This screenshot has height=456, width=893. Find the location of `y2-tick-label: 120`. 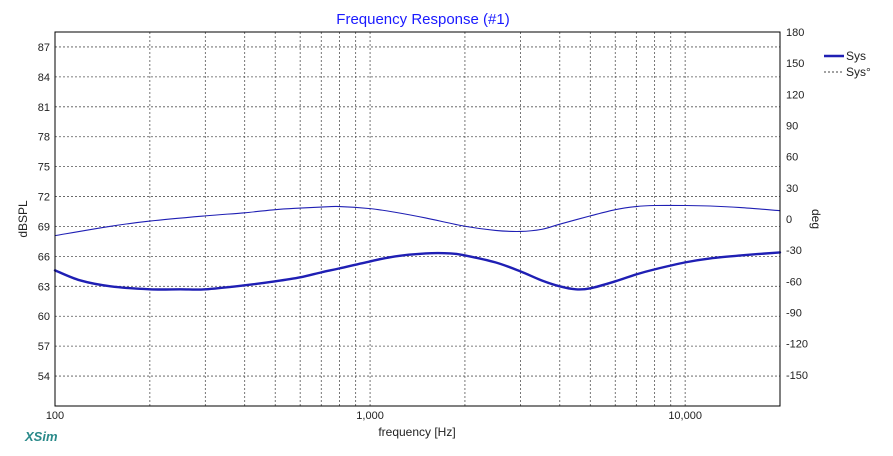

y2-tick-label: 120 is located at coordinates (795, 95).